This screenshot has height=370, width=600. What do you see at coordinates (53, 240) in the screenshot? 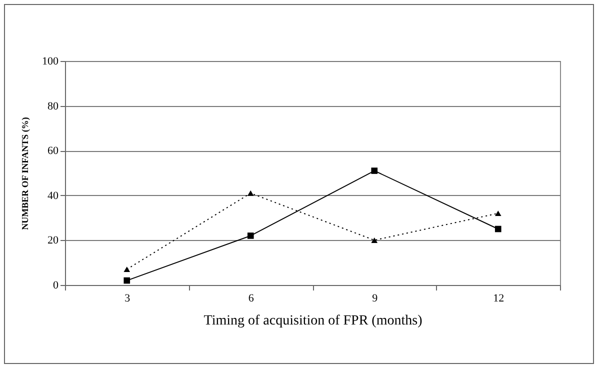
I see `y-tick-label: 20` at bounding box center [53, 240].